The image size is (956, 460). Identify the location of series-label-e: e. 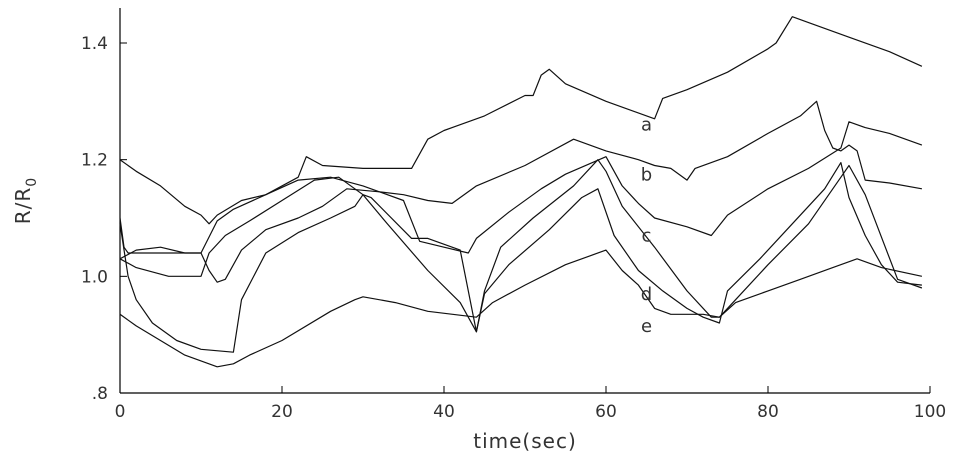
(646, 326).